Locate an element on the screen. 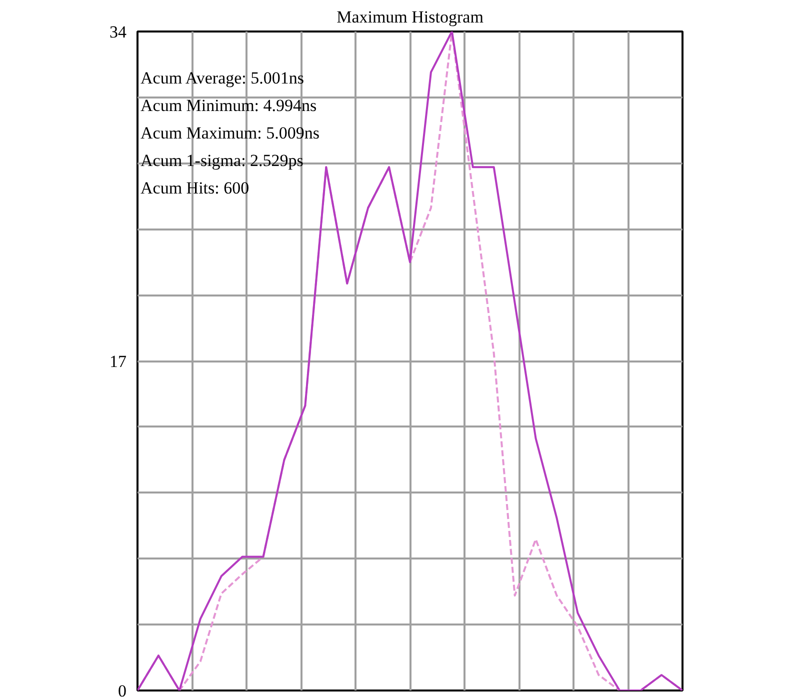 The image size is (795, 698). annotation: Acum Hits: 600 is located at coordinates (195, 188).